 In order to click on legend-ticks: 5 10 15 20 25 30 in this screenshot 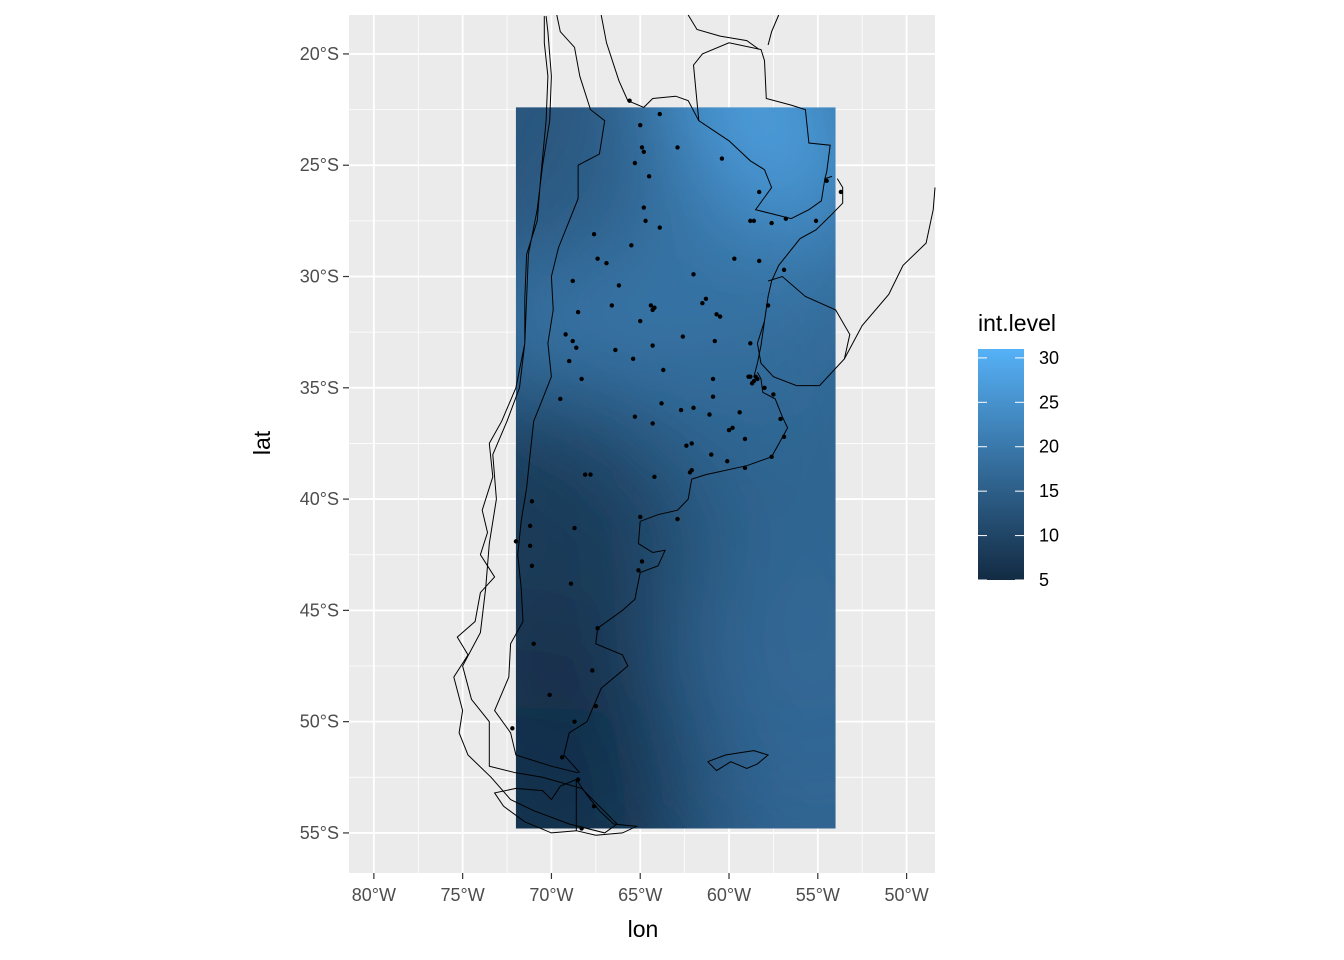, I will do `click(1018, 469)`.